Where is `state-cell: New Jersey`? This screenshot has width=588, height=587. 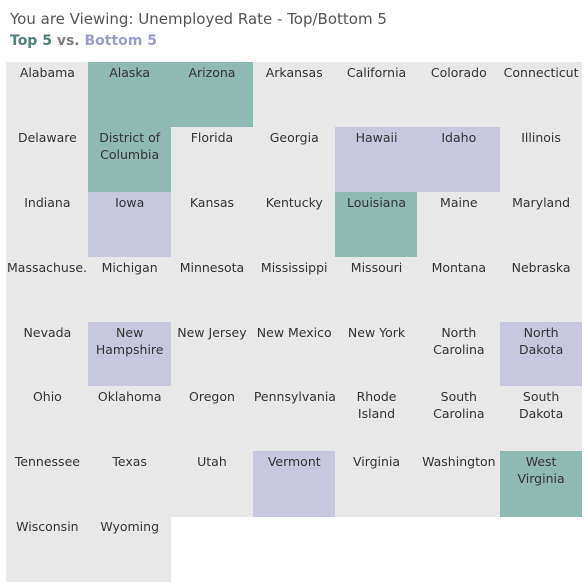
state-cell: New Jersey is located at coordinates (212, 354).